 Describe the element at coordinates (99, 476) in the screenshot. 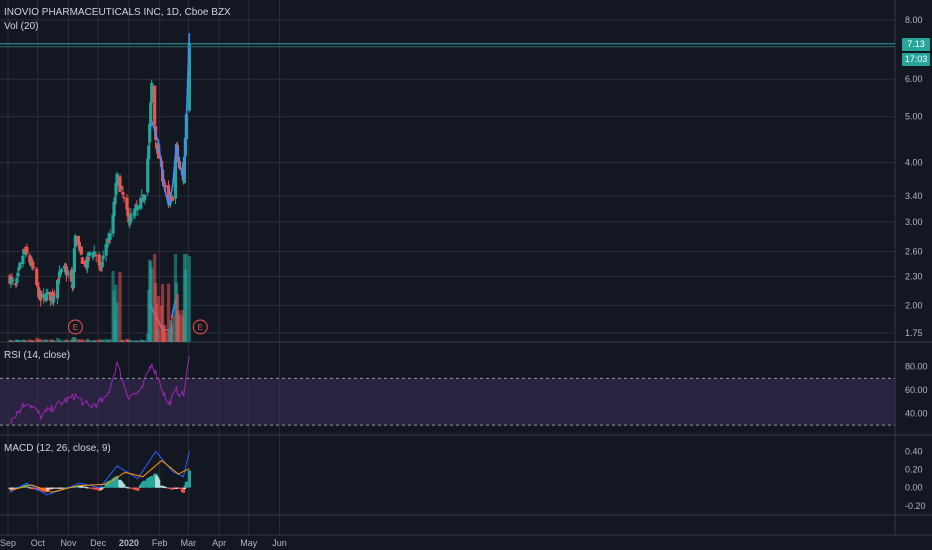

I see `signal-line` at that location.